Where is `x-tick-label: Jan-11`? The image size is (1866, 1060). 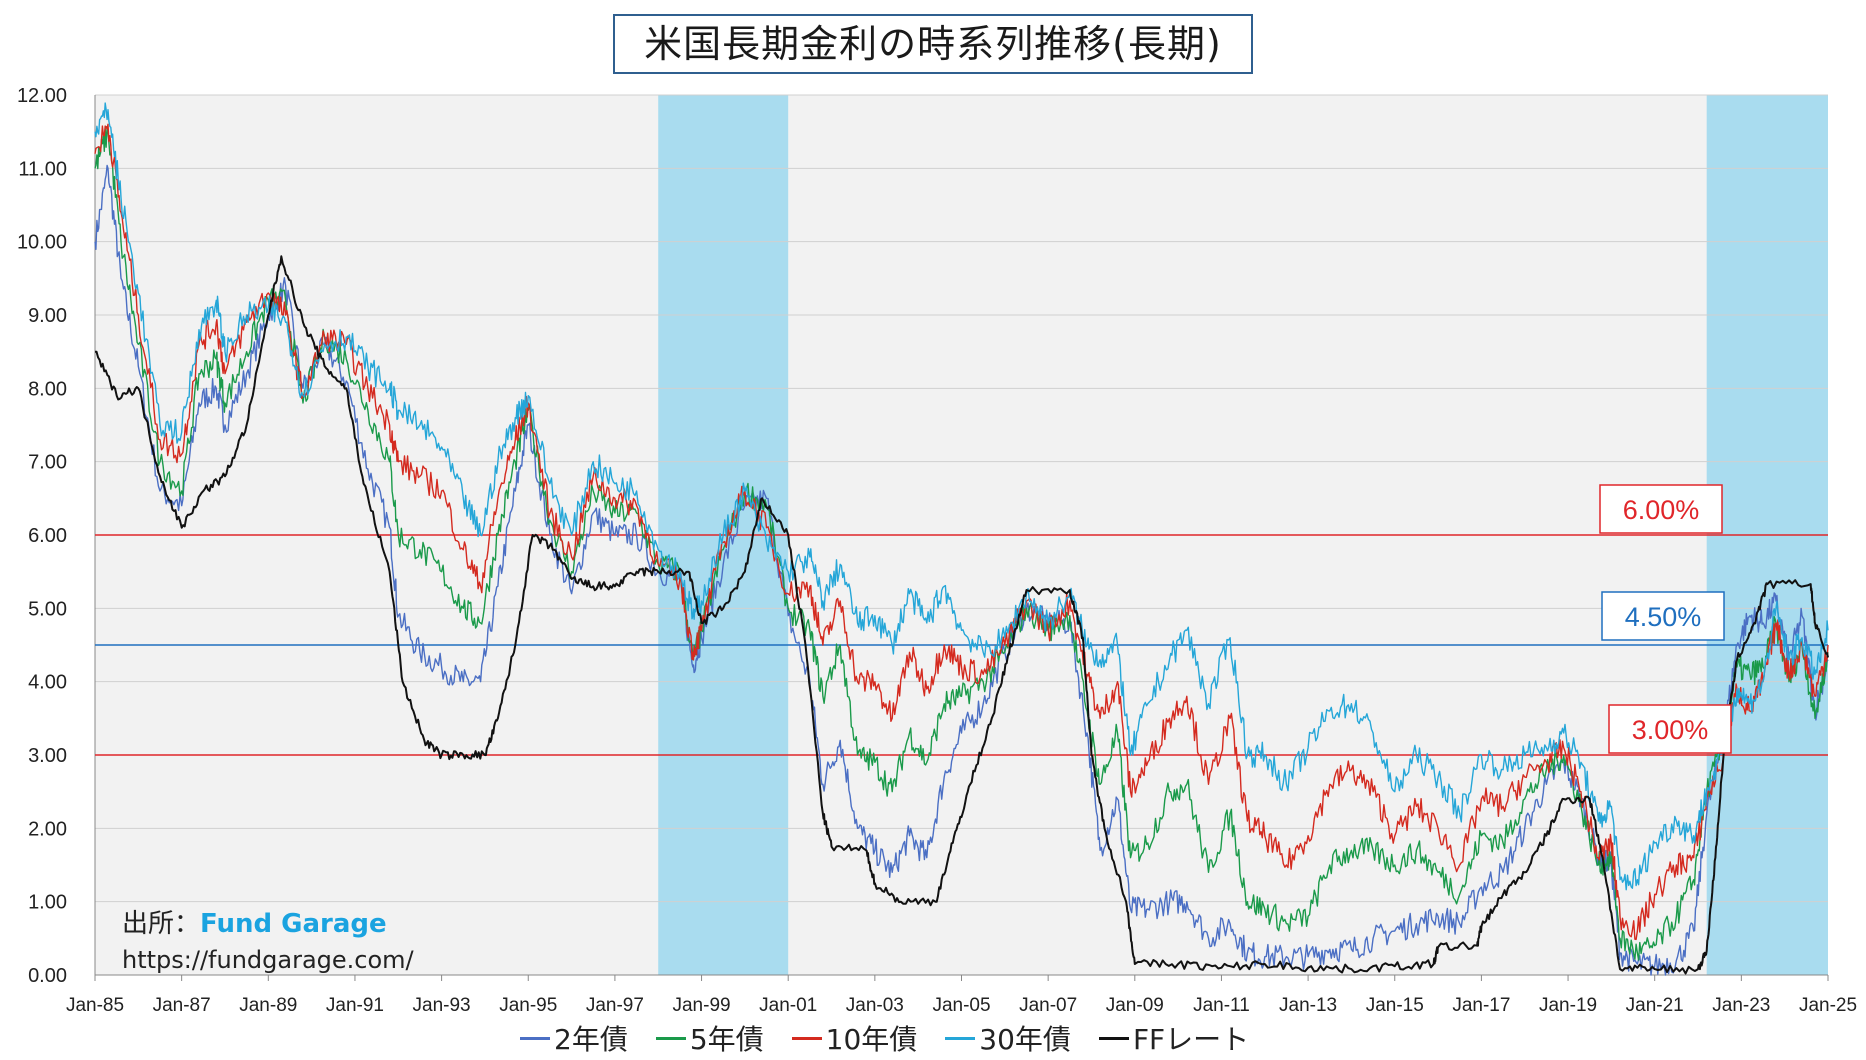
x-tick-label: Jan-11 is located at coordinates (1221, 1005).